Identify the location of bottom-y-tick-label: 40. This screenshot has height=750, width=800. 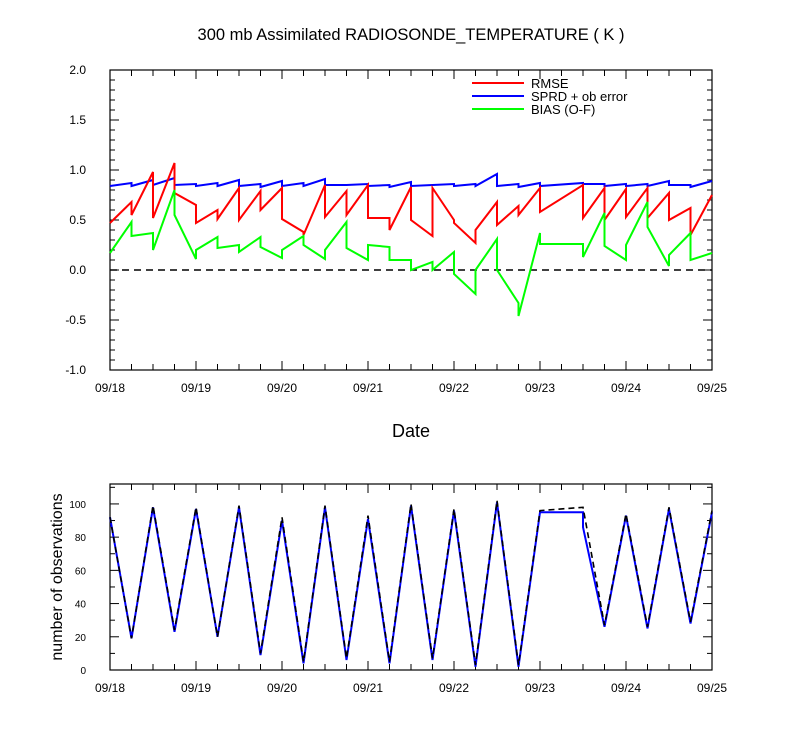
(81, 605).